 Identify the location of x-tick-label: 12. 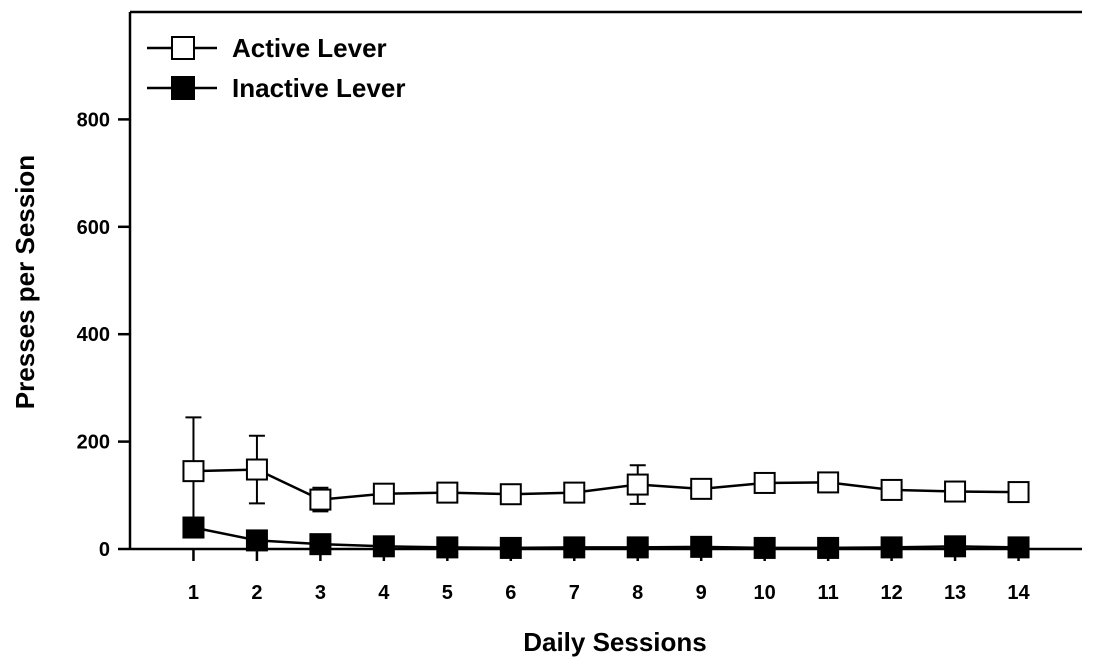
(891, 593).